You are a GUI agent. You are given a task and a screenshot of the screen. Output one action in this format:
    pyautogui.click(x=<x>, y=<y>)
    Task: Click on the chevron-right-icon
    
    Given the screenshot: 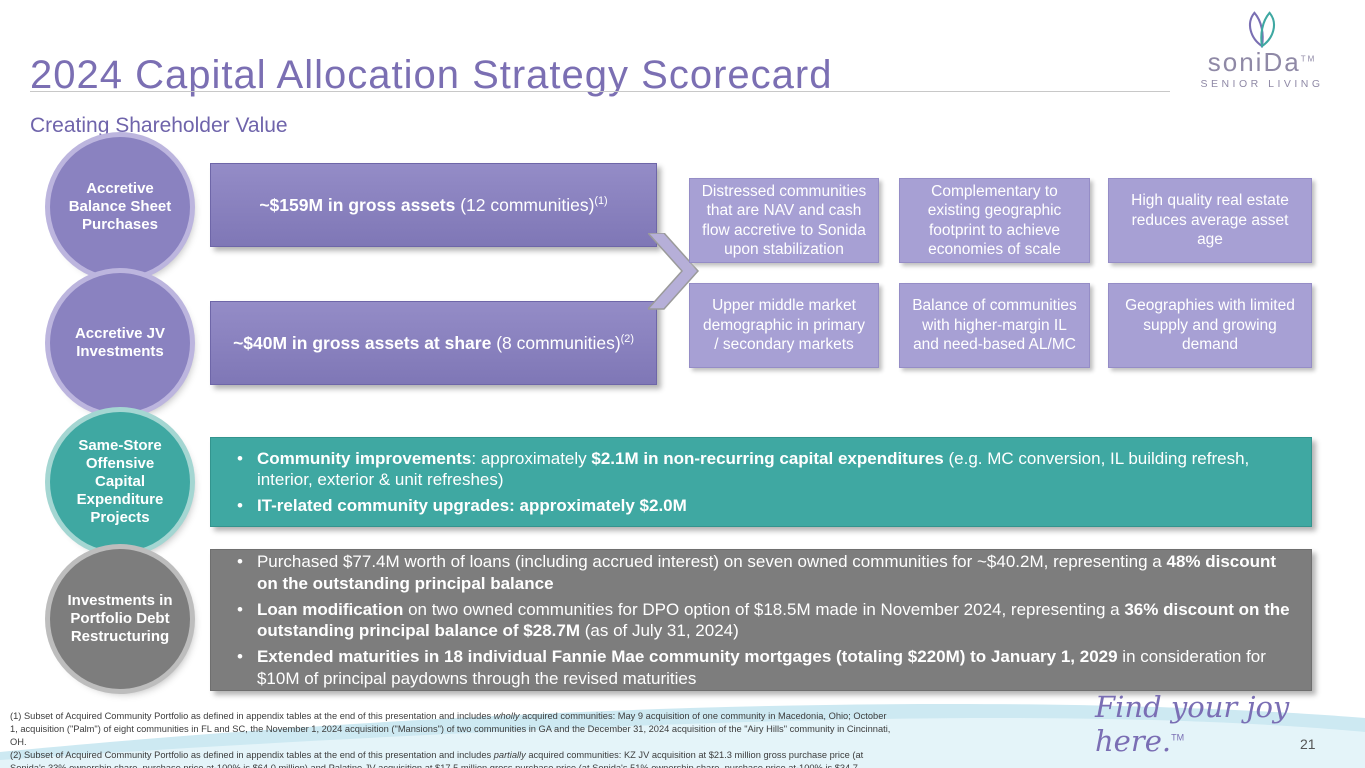 What is the action you would take?
    pyautogui.click(x=674, y=275)
    